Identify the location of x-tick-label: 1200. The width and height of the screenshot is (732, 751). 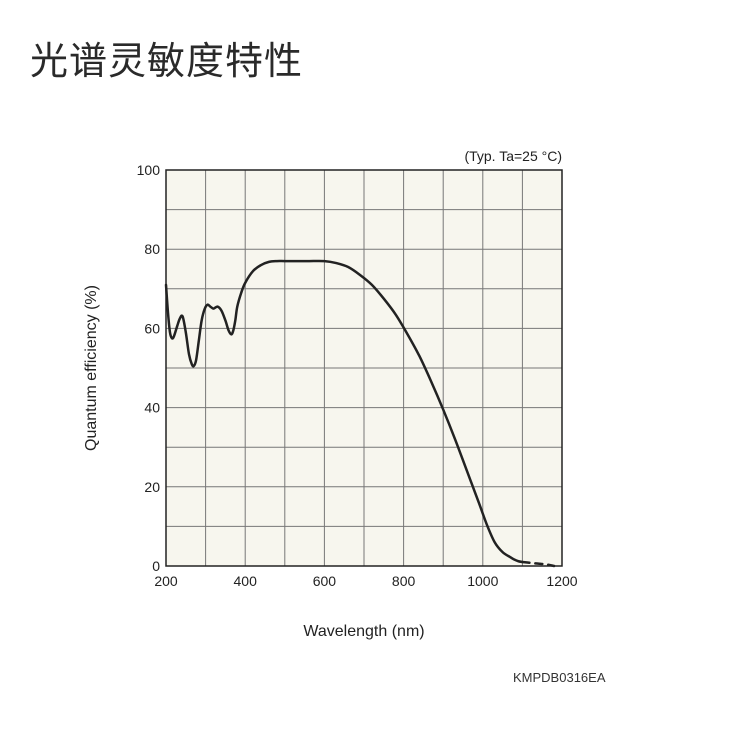
(561, 581).